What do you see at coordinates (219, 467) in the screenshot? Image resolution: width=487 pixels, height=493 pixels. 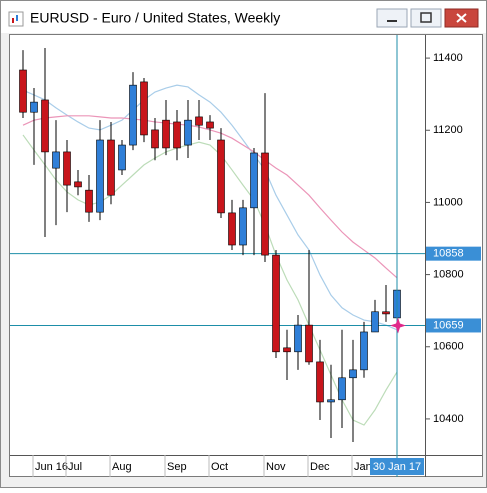 I see `x-tick-label: Oct` at bounding box center [219, 467].